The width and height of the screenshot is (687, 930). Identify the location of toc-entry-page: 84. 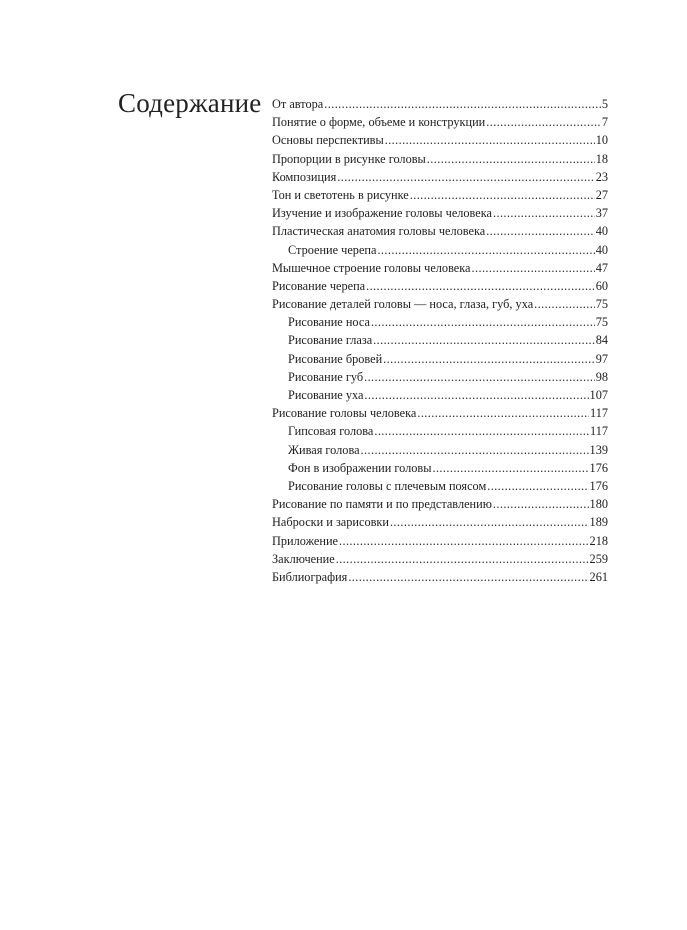
(601, 340).